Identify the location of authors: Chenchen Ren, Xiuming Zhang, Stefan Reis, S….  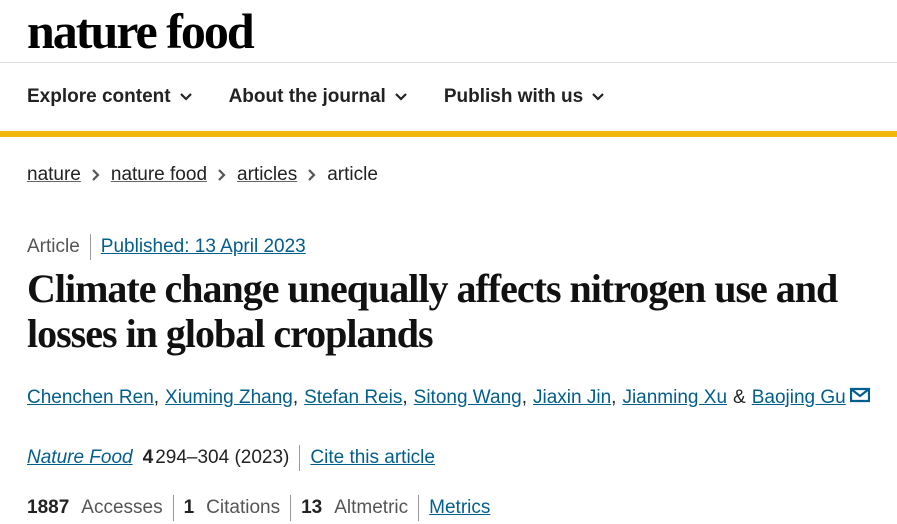
(448, 398).